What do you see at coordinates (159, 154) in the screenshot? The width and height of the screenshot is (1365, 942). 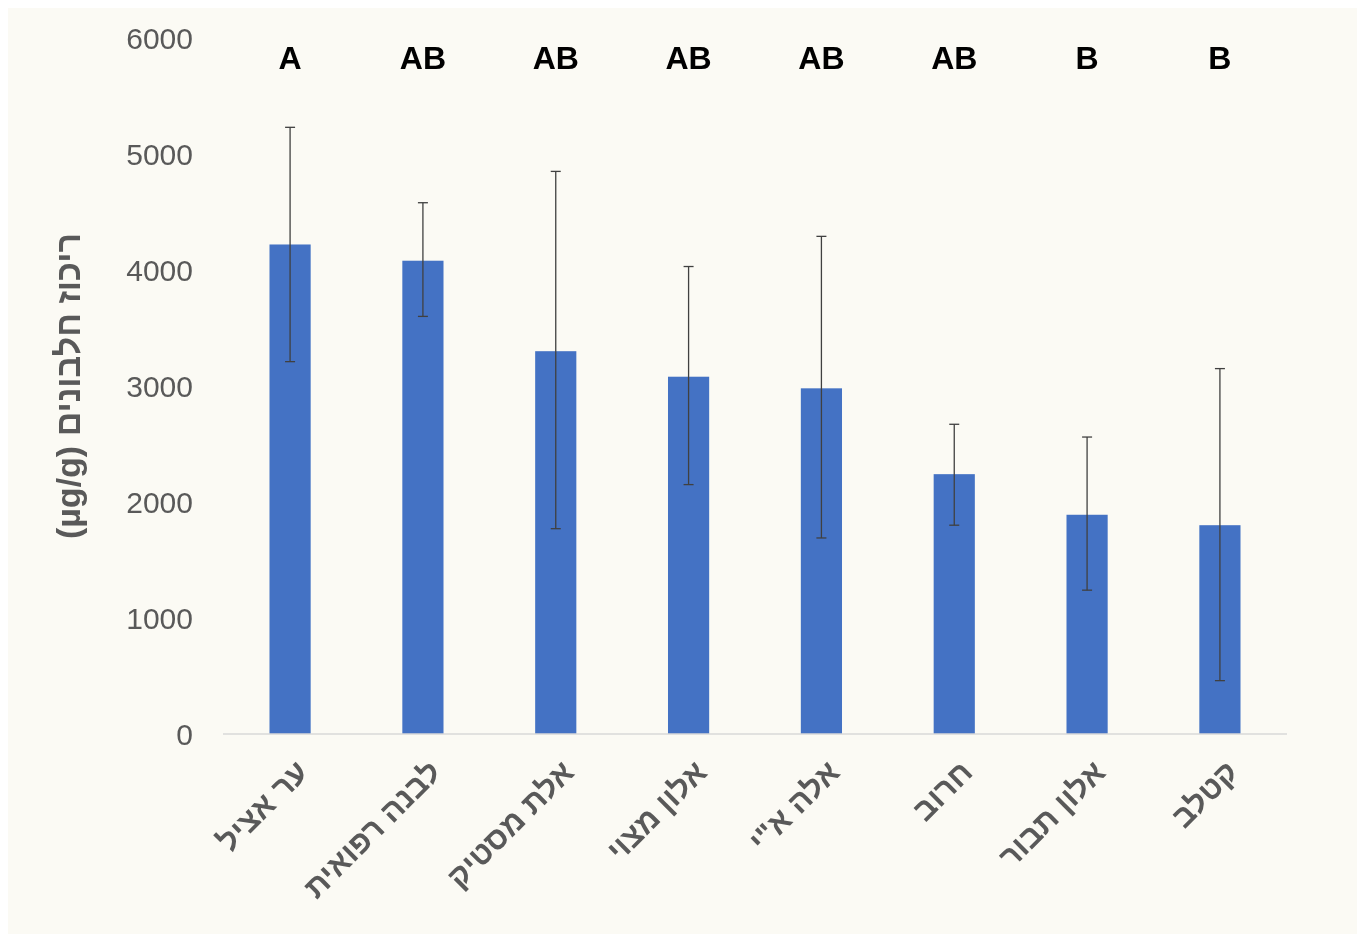 I see `y-tick-label: 5000` at bounding box center [159, 154].